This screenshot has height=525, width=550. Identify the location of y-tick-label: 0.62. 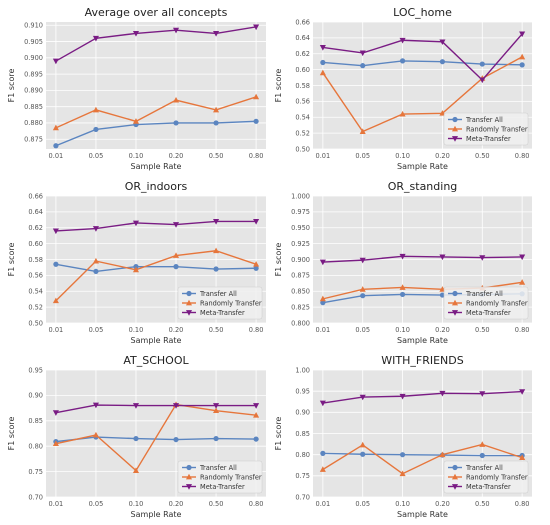
(35, 228).